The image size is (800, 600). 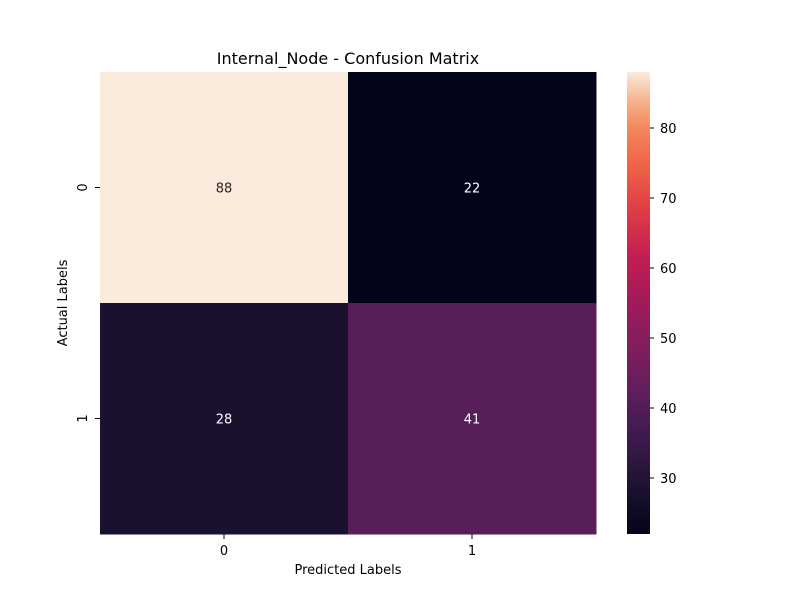 I want to click on colorbar: 30 40 50 60 70 80, so click(x=652, y=303).